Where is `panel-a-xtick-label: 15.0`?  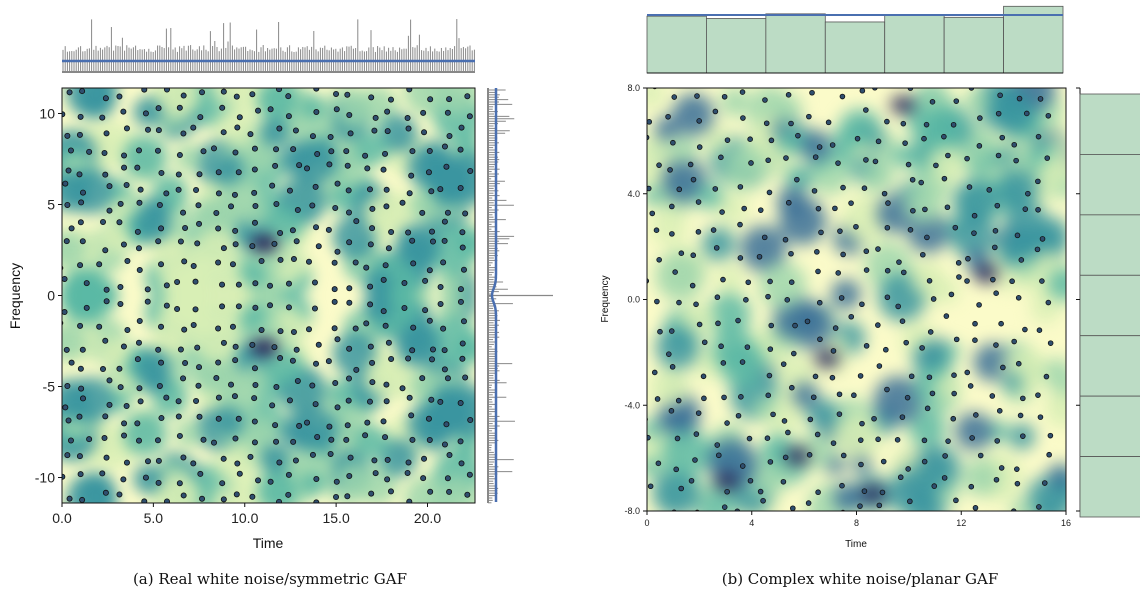
panel-a-xtick-label: 15.0 is located at coordinates (335, 518).